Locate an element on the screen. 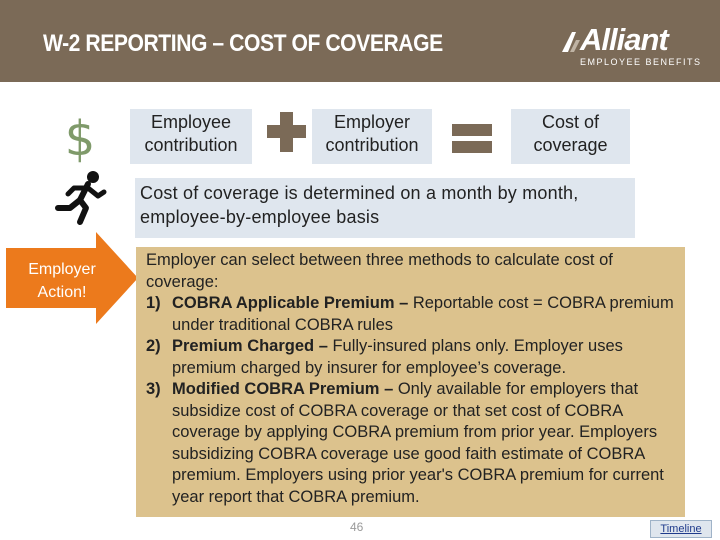 The width and height of the screenshot is (720, 540). list-number: 2) is located at coordinates (153, 346).